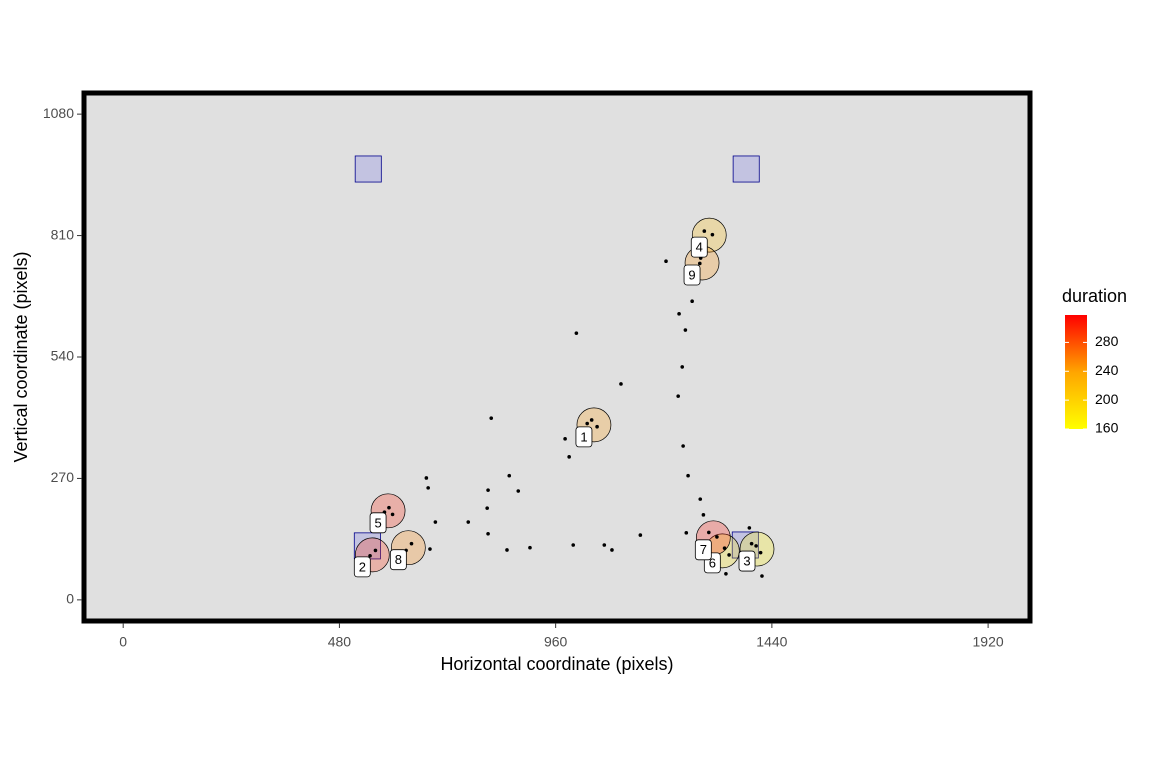  I want to click on colorbar-label: 240, so click(1107, 370).